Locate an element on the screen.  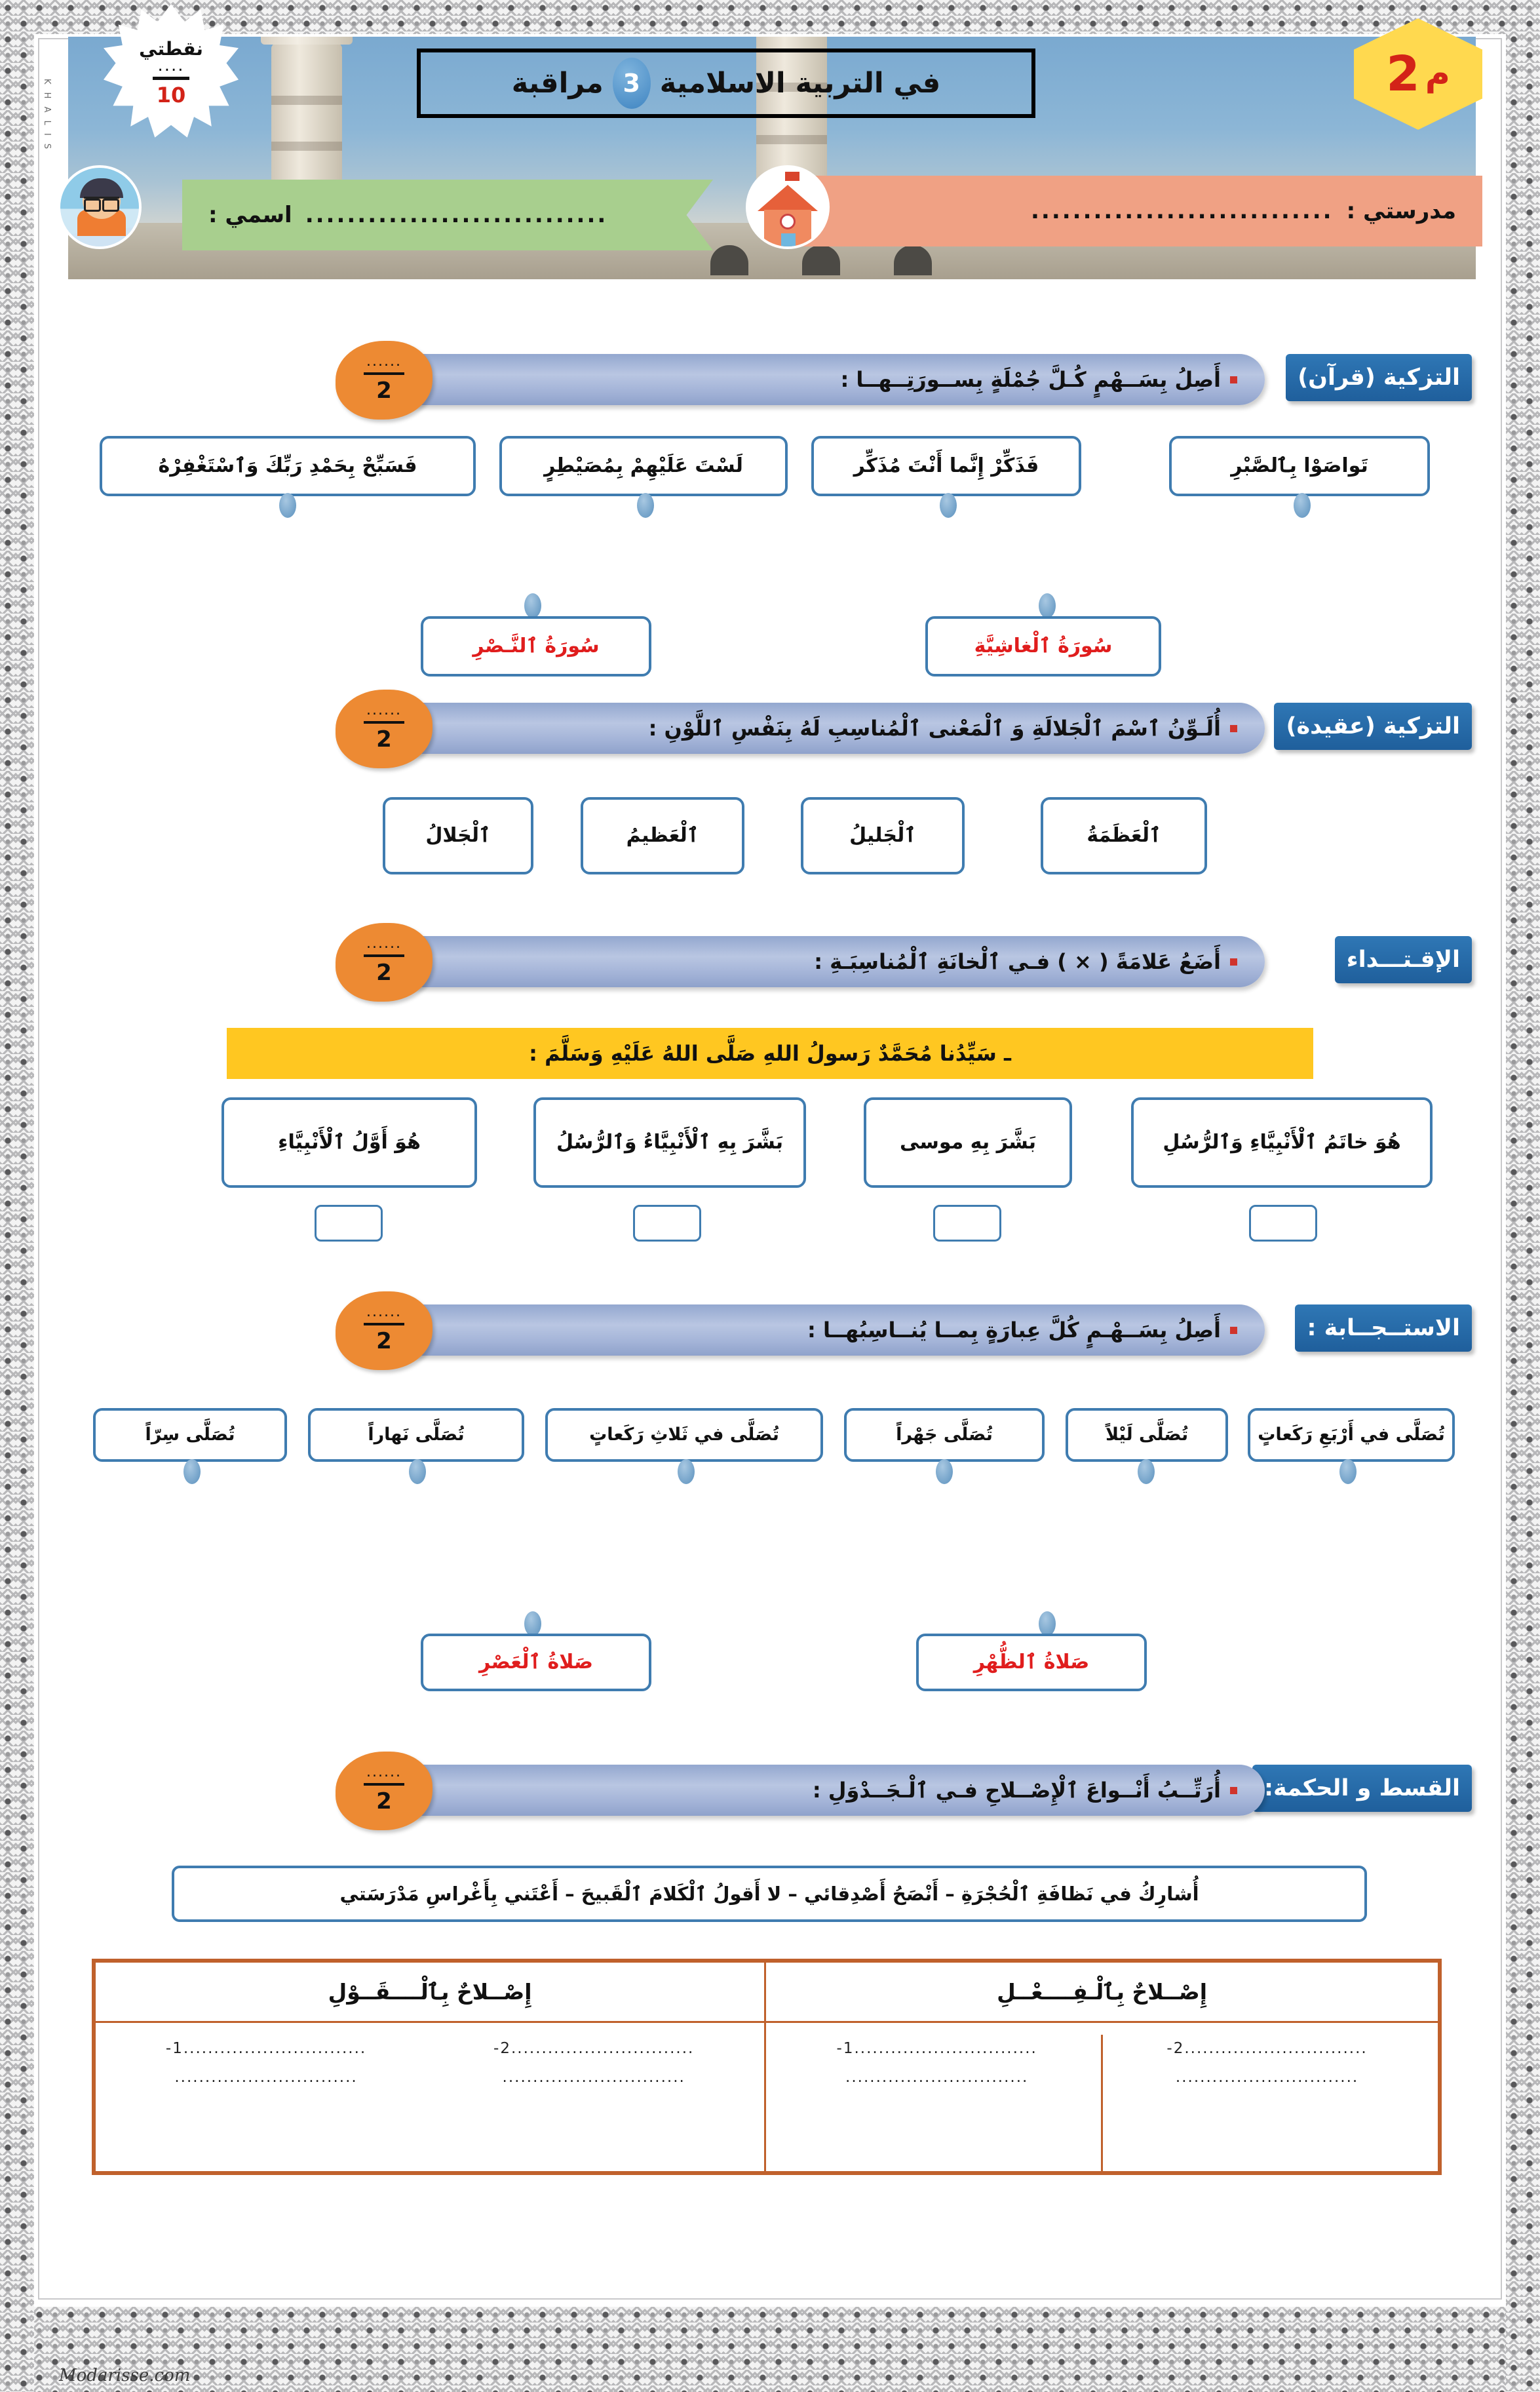
option-box: ٱلْجَليلُ is located at coordinates (883, 835).